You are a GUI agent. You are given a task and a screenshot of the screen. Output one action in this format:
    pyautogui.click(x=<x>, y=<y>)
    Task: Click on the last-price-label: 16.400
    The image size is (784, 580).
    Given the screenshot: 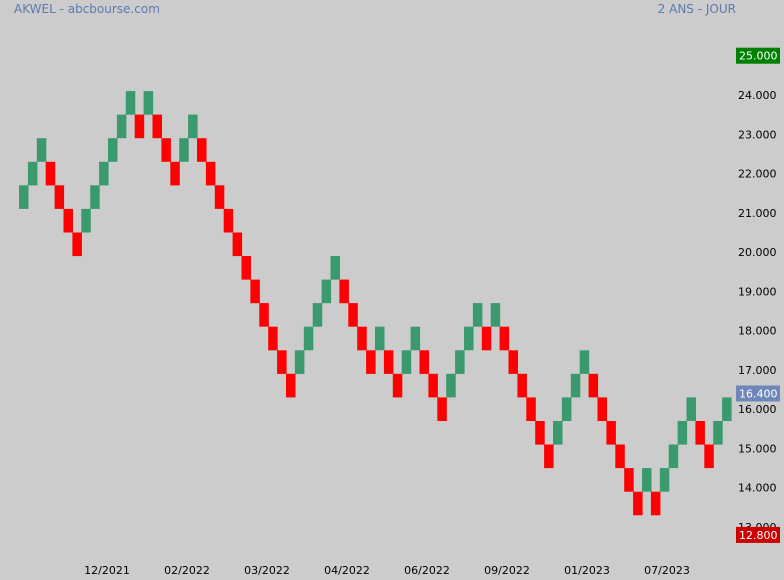 What is the action you would take?
    pyautogui.click(x=758, y=393)
    